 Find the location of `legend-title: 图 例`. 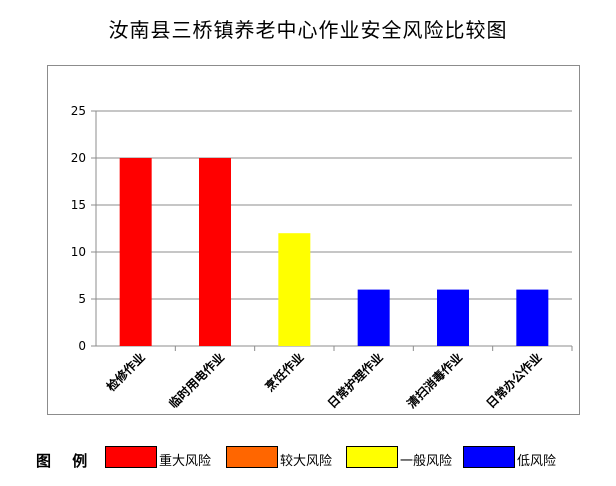

legend-title: 图 例 is located at coordinates (66, 461).